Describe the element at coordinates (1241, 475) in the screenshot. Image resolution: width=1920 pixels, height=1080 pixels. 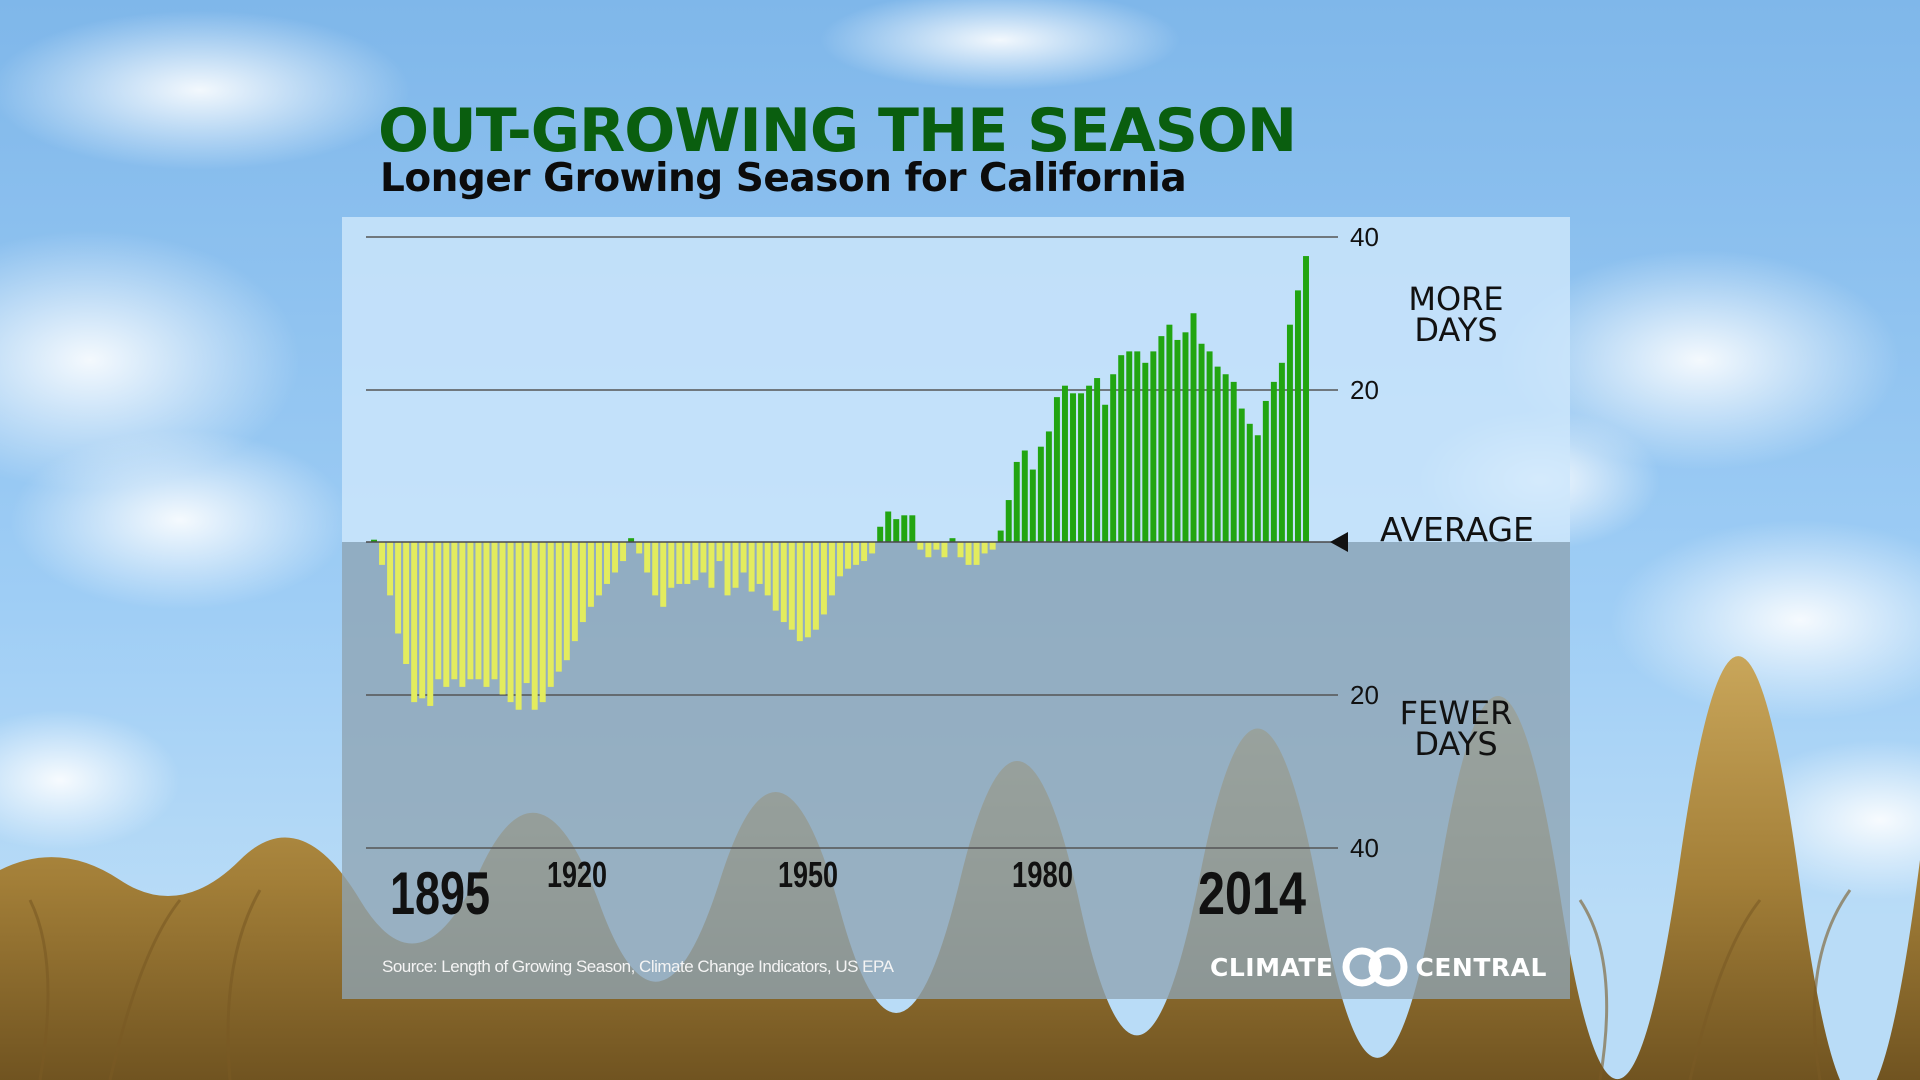
I see `bar-2003` at that location.